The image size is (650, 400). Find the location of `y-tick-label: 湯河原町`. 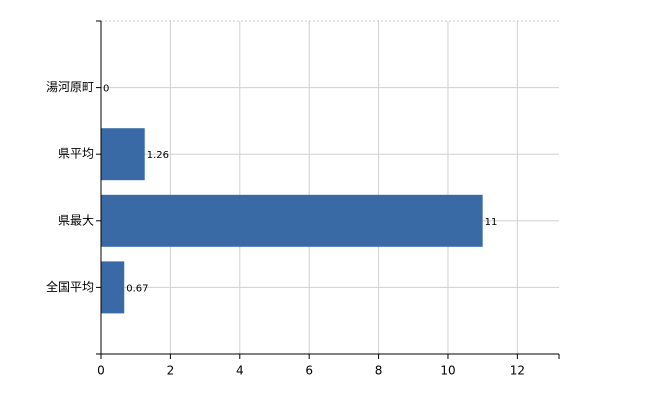

y-tick-label: 湯河原町 is located at coordinates (70, 87).